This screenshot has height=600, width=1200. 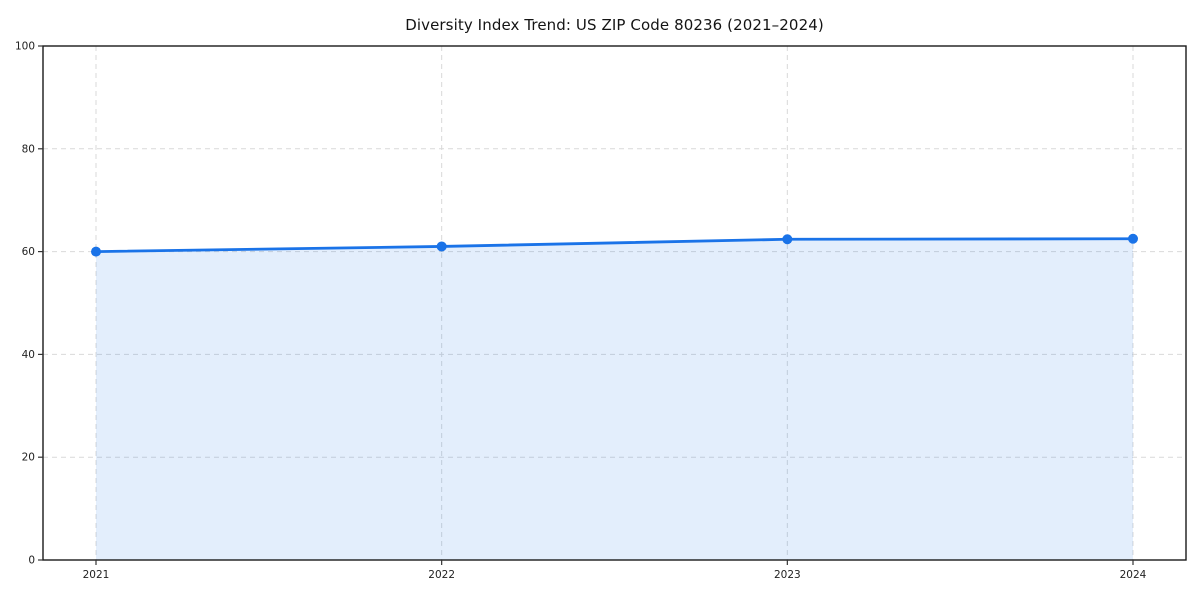 What do you see at coordinates (28, 149) in the screenshot?
I see `y-axis-tick-label: 80` at bounding box center [28, 149].